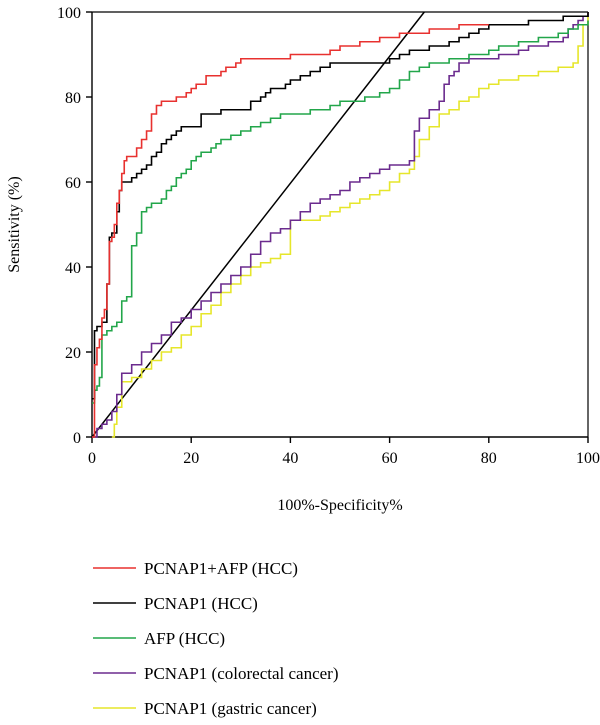 This screenshot has width=600, height=725. Describe the element at coordinates (241, 673) in the screenshot. I see `legend-label: PCNAP1 (colorectal cancer)` at that location.